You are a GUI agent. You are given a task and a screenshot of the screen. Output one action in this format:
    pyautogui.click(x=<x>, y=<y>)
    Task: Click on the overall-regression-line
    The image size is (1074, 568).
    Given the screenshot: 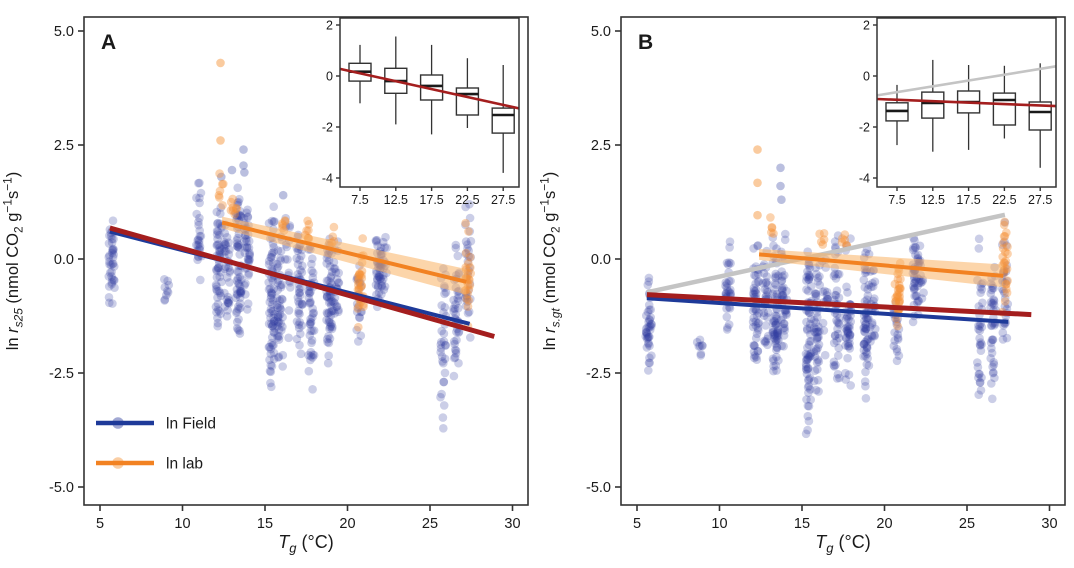 What is the action you would take?
    pyautogui.click(x=839, y=305)
    